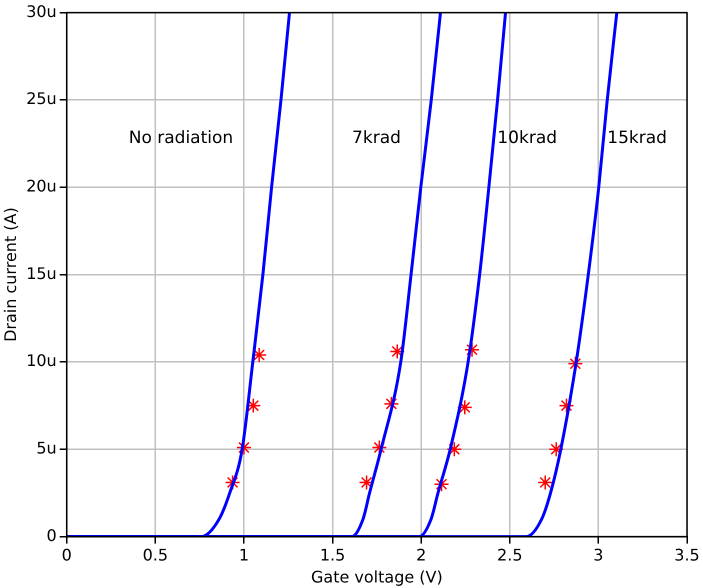 The height and width of the screenshot is (588, 703). What do you see at coordinates (67, 554) in the screenshot?
I see `x-tick-label: 0` at bounding box center [67, 554].